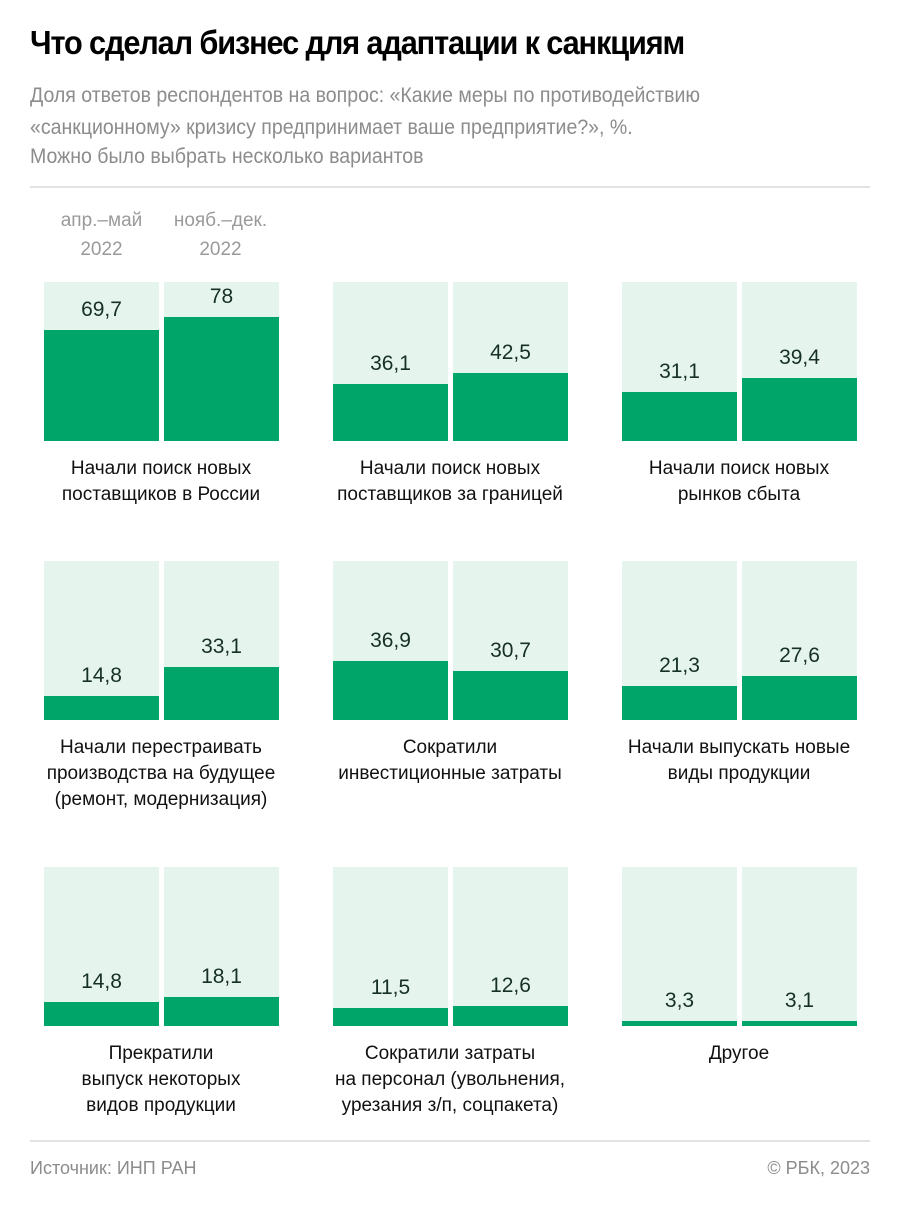 The height and width of the screenshot is (1205, 900). I want to click on data-label: 27,6, so click(799, 655).